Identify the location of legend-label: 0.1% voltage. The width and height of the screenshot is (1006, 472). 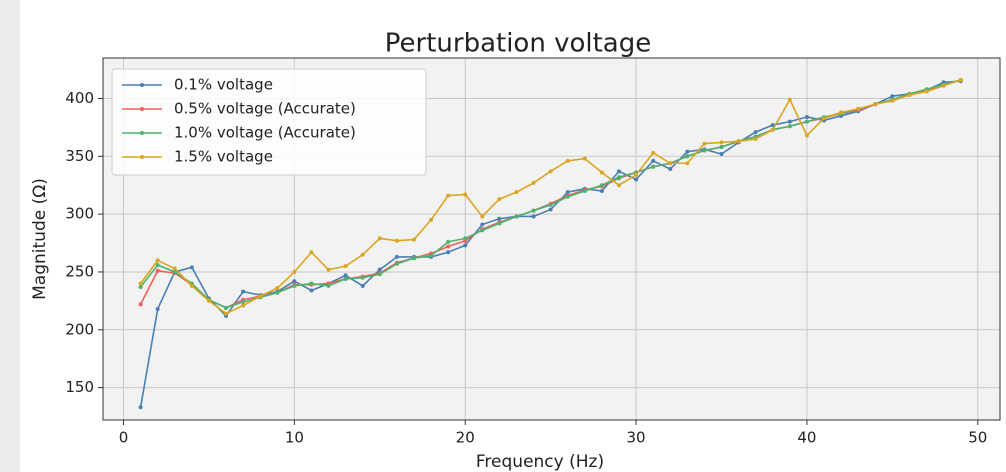
(223, 85).